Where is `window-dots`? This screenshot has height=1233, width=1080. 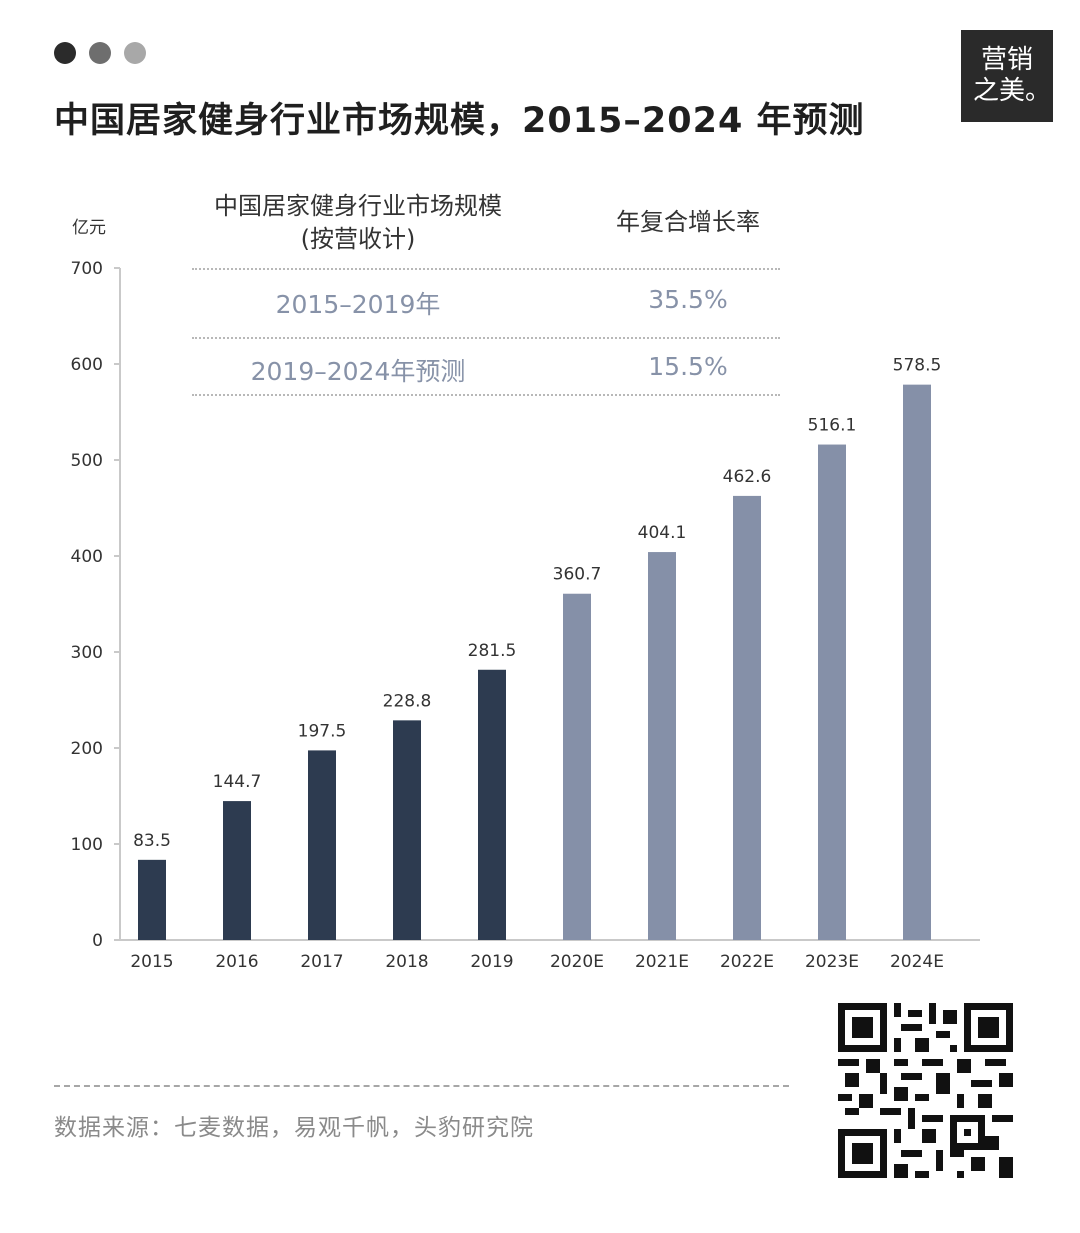 window-dots is located at coordinates (100, 53).